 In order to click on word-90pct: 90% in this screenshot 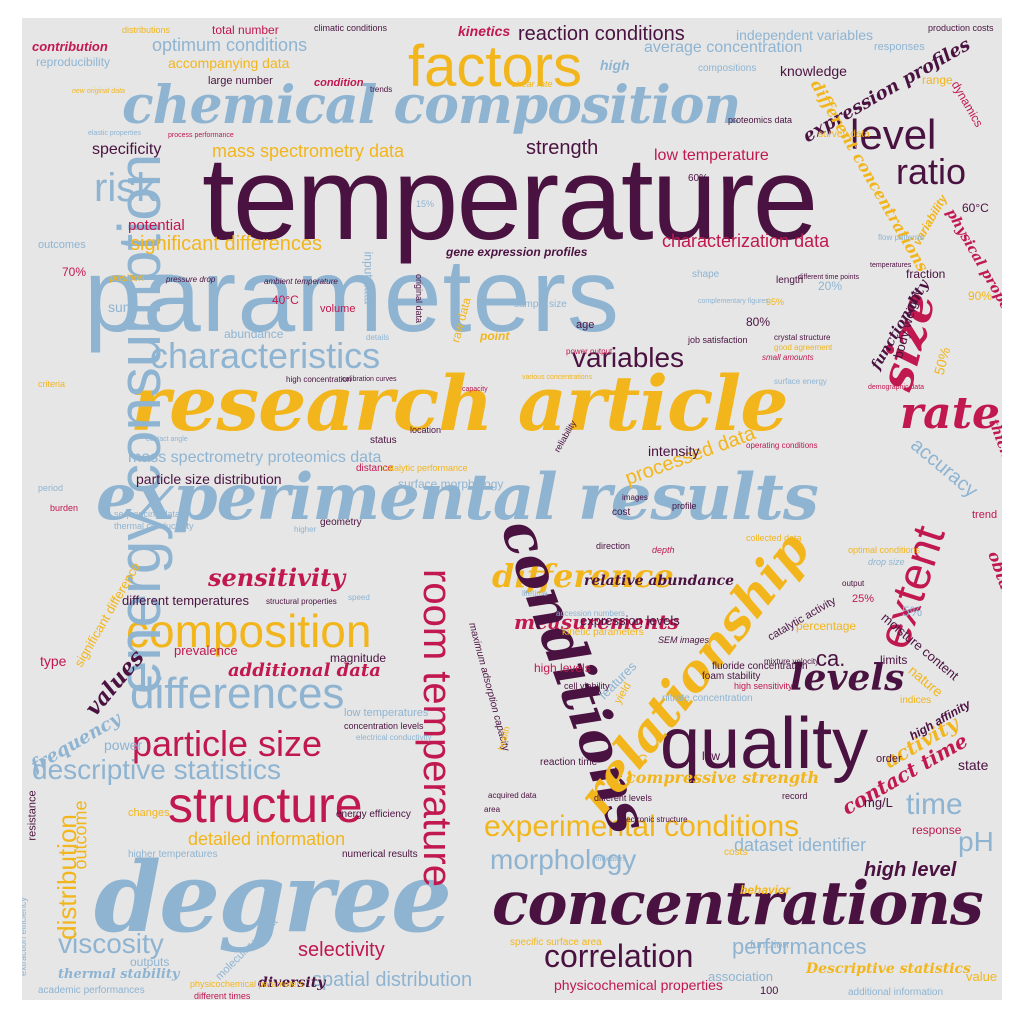, I will do `click(980, 296)`.